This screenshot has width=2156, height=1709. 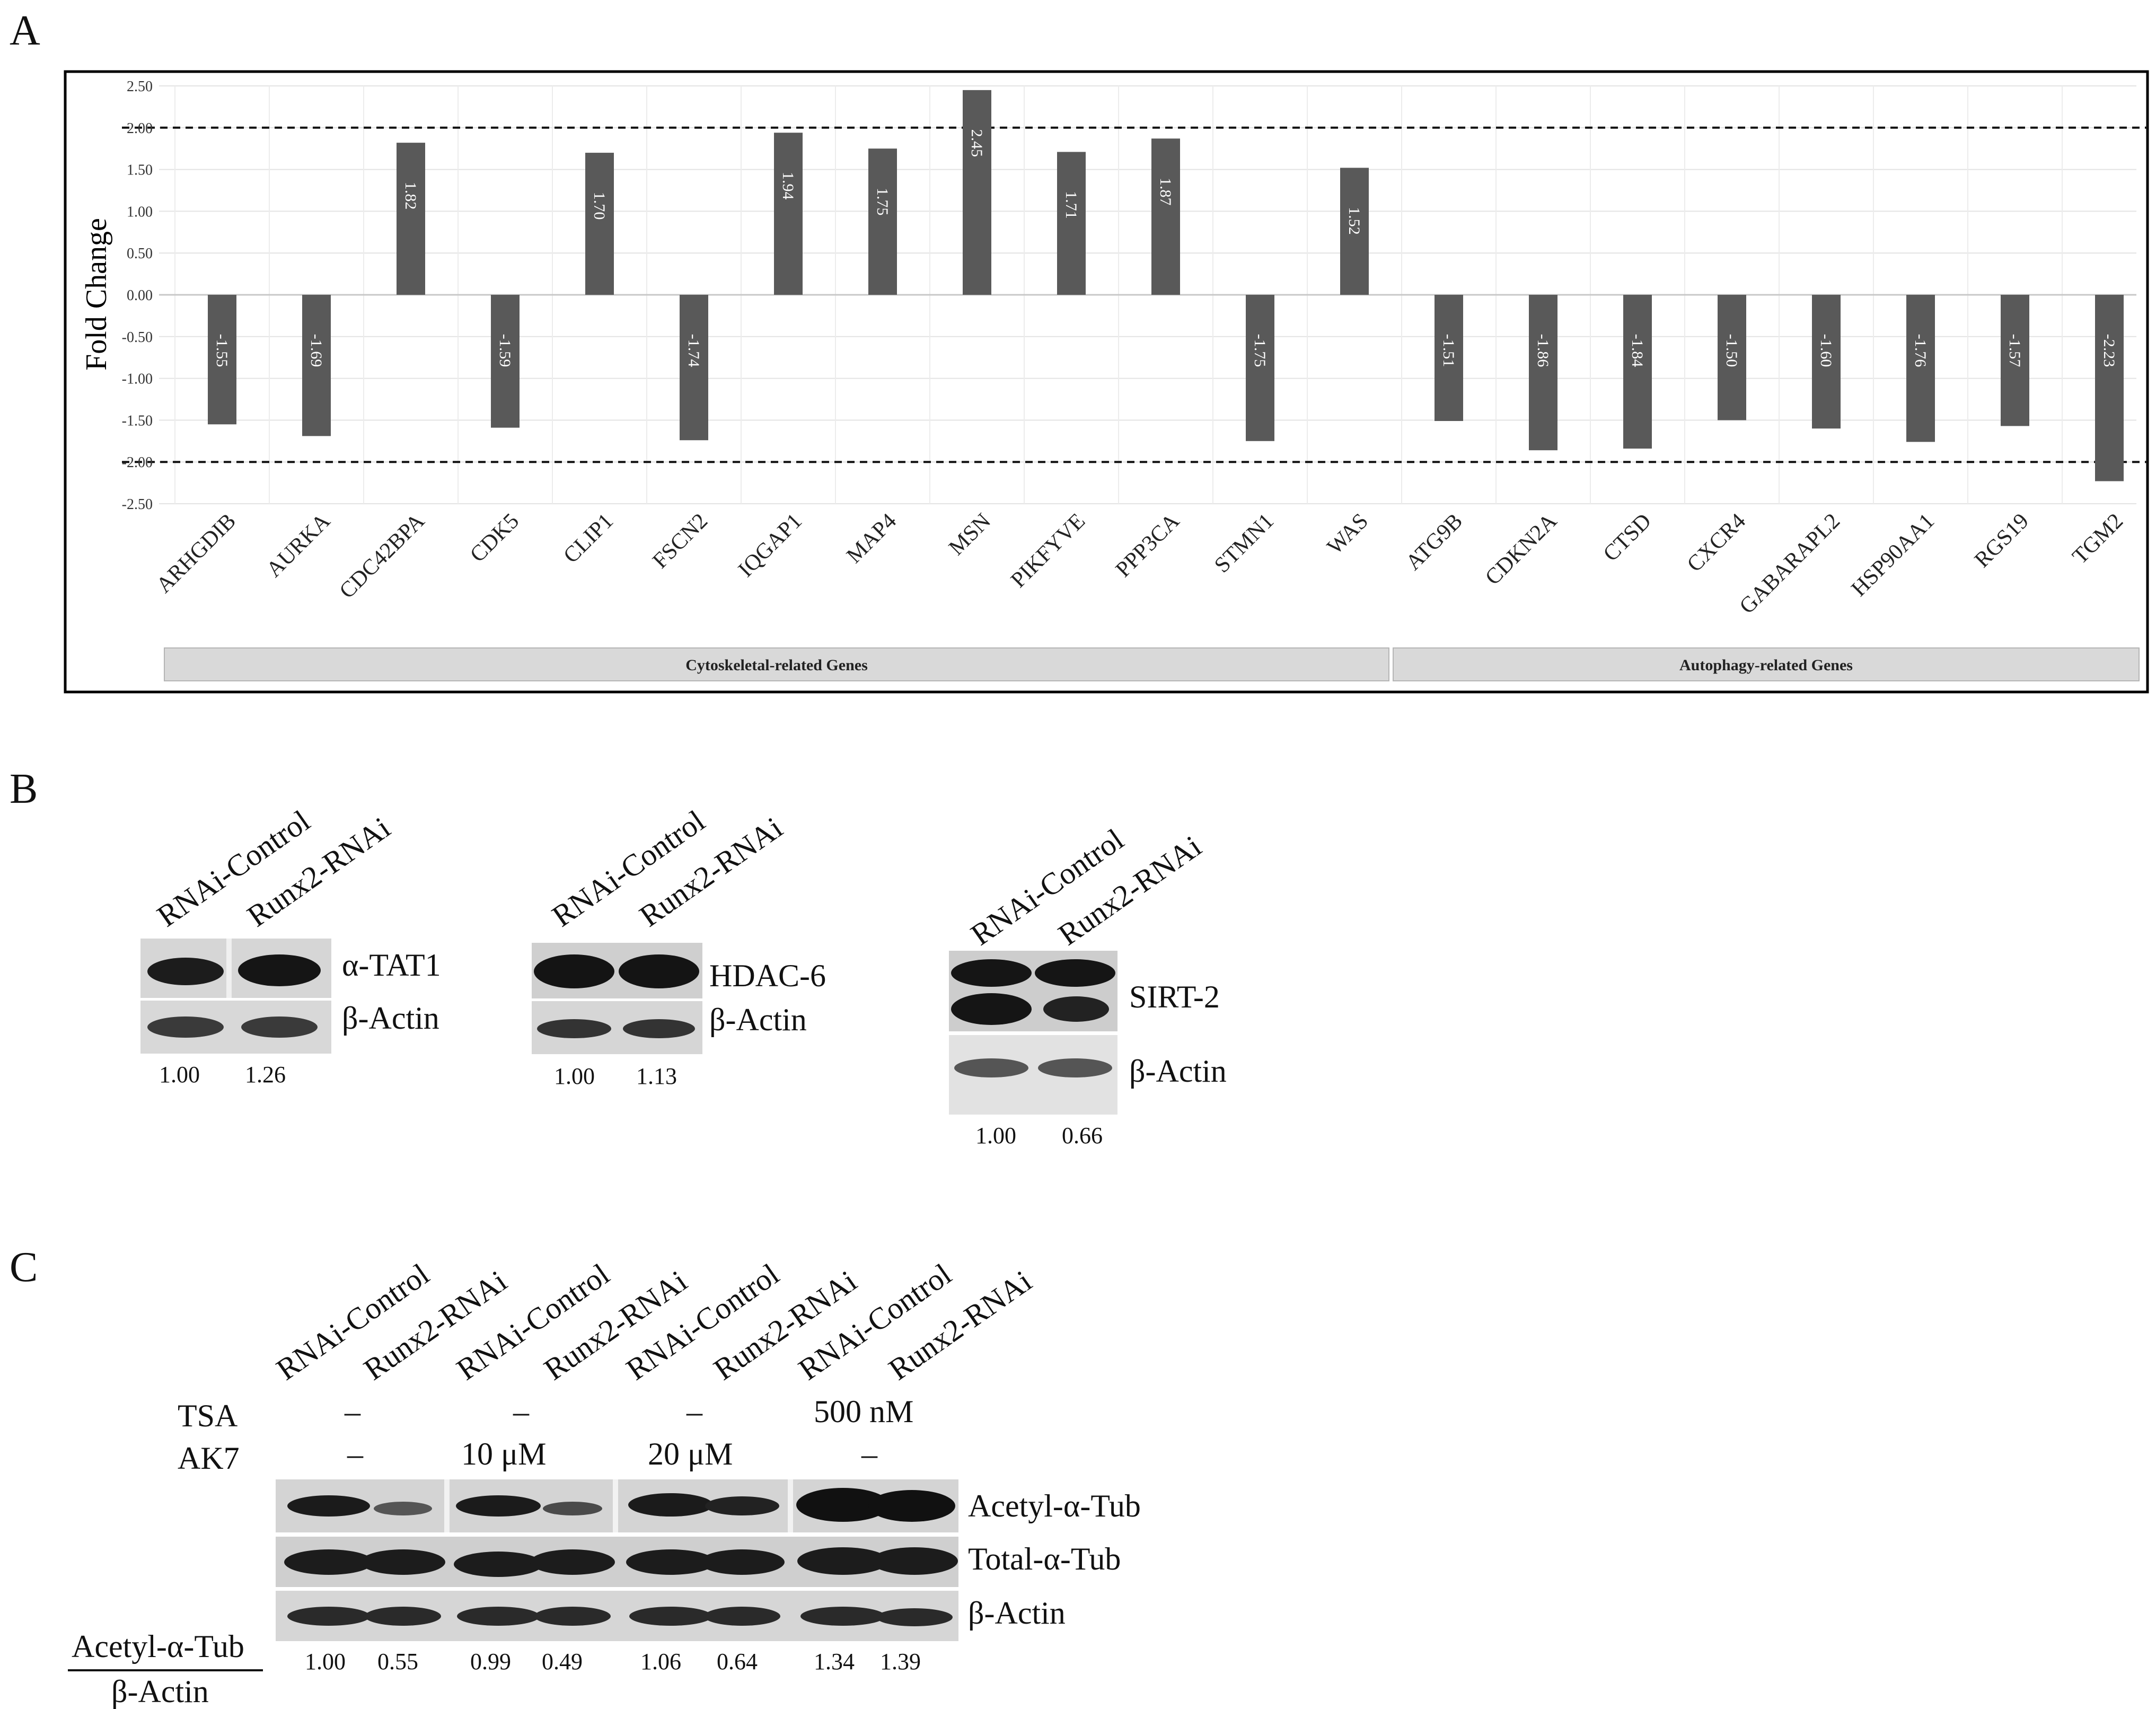 What do you see at coordinates (864, 1411) in the screenshot?
I see `tsa-value-4: 500 nM` at bounding box center [864, 1411].